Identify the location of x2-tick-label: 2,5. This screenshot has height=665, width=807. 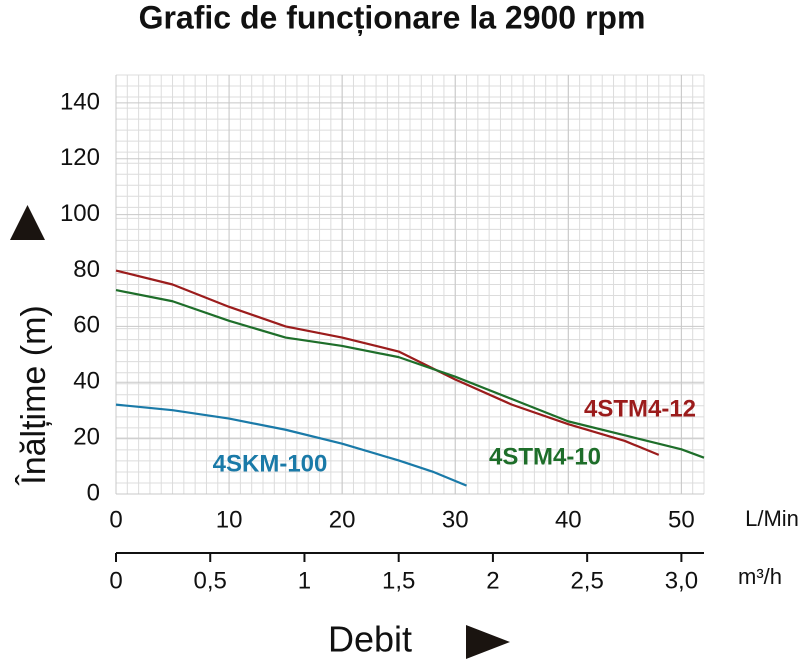
(586, 580).